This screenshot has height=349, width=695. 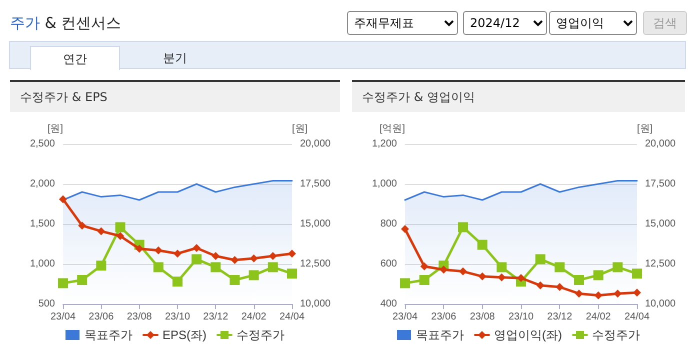 I want to click on y-axis-title: [원], so click(x=55, y=129).